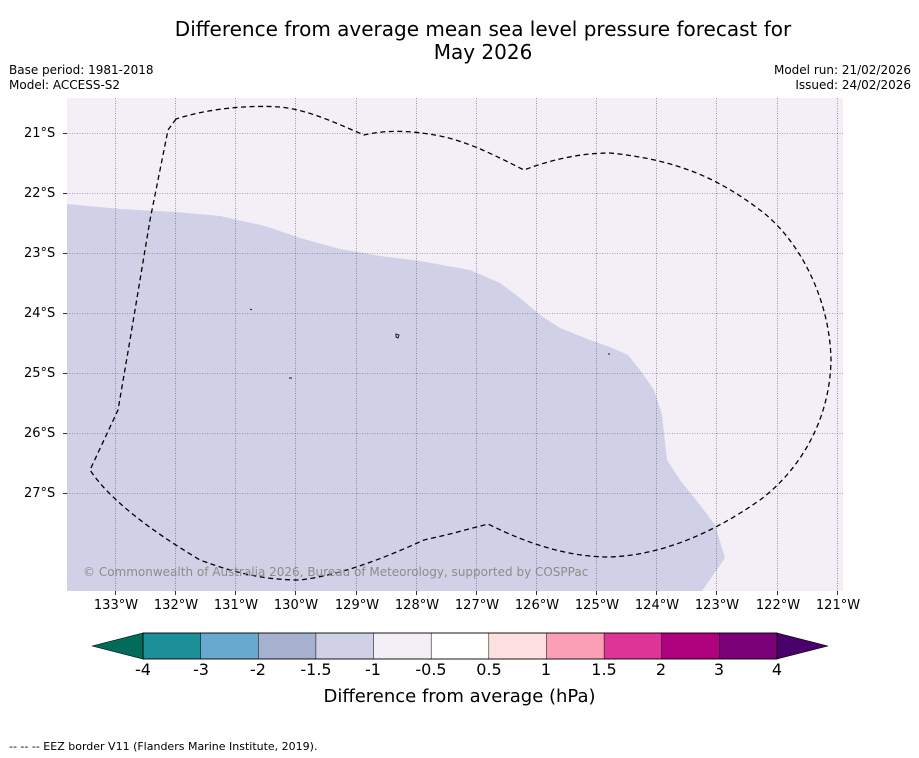  Describe the element at coordinates (40, 493) in the screenshot. I see `lat-label-27s: 27°S` at that location.